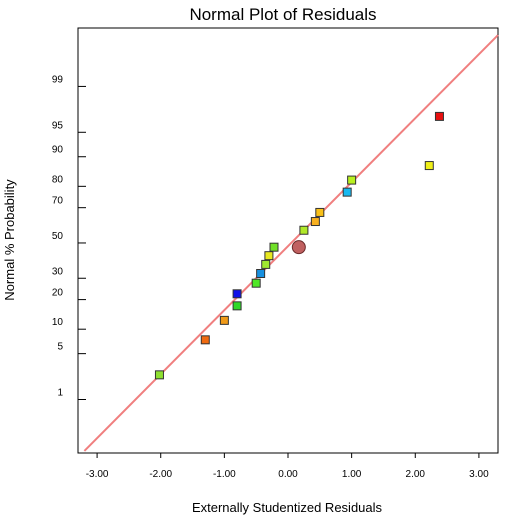  What do you see at coordinates (9, 240) in the screenshot?
I see `y-axis-label: Normal % Probability` at bounding box center [9, 240].